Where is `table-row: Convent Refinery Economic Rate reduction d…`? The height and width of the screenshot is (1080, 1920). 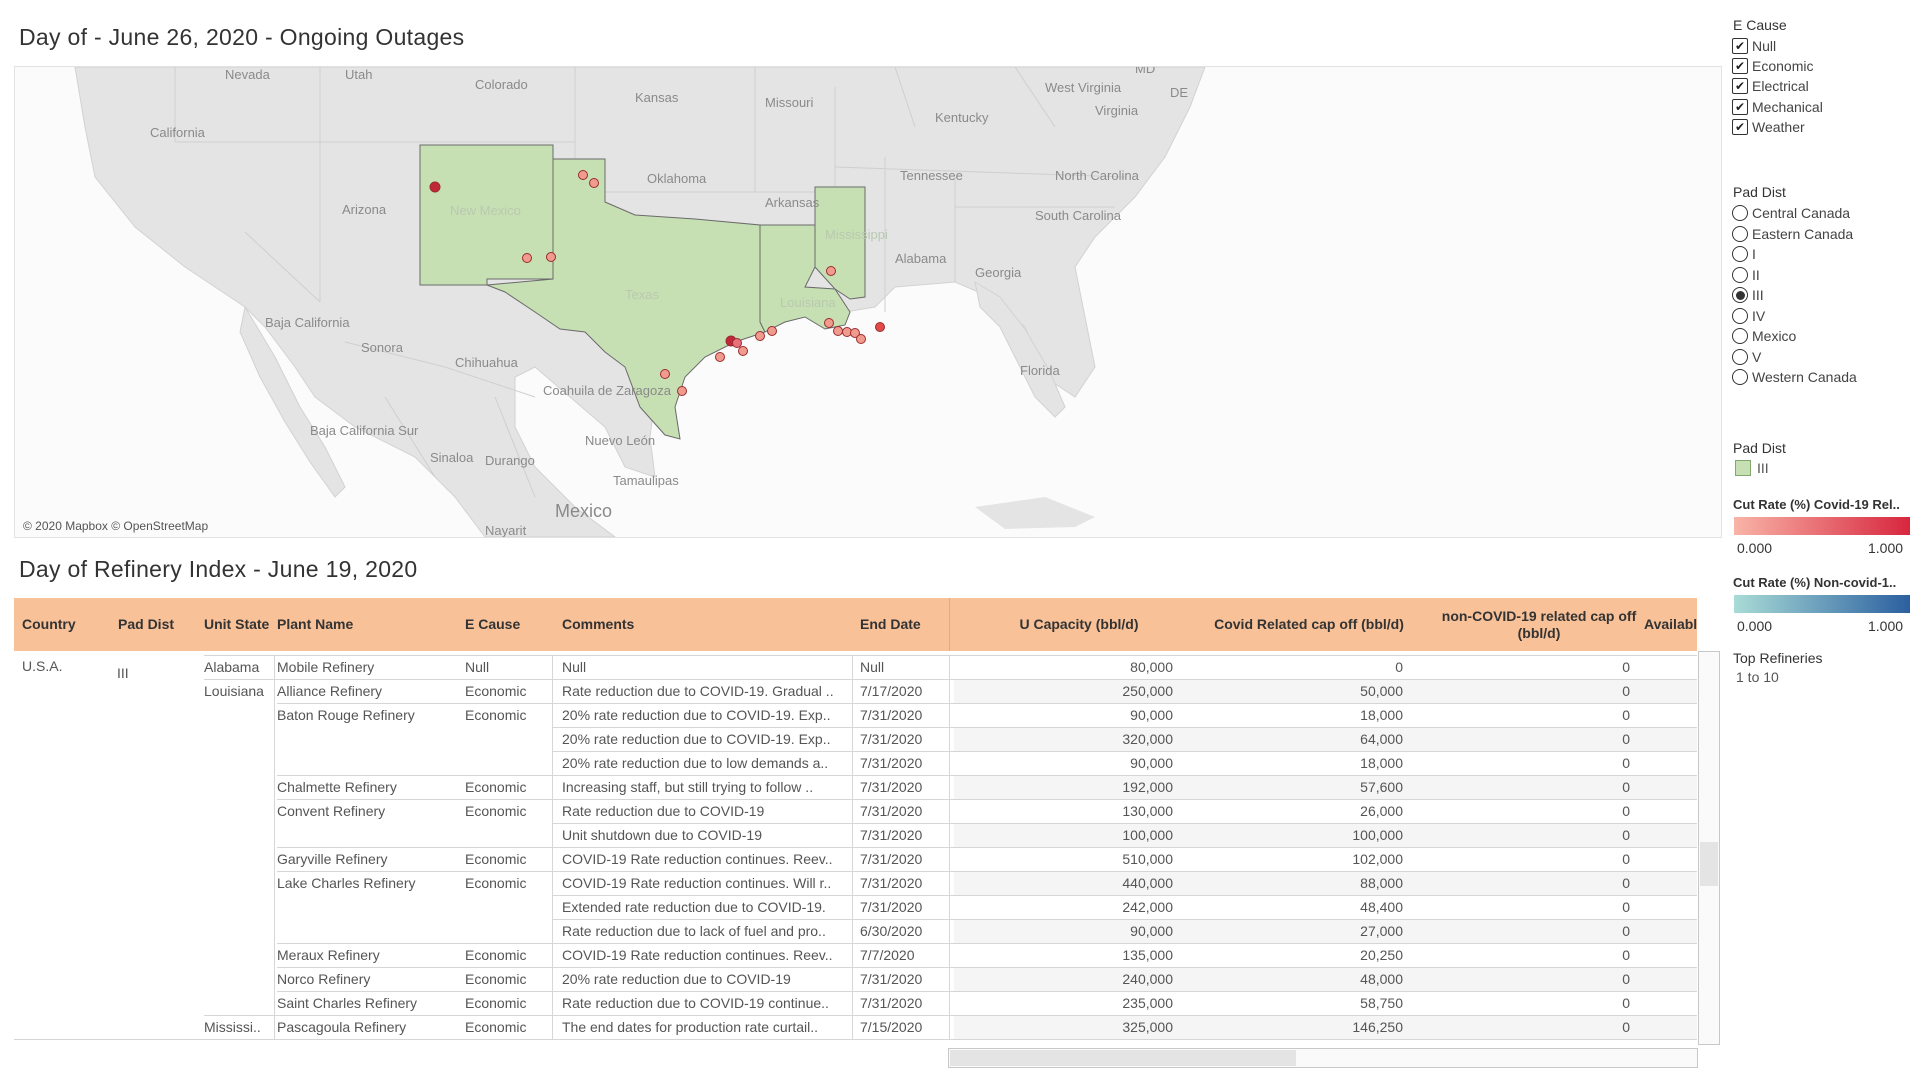 table-row: Convent Refinery Economic Rate reduction d… is located at coordinates (855, 811).